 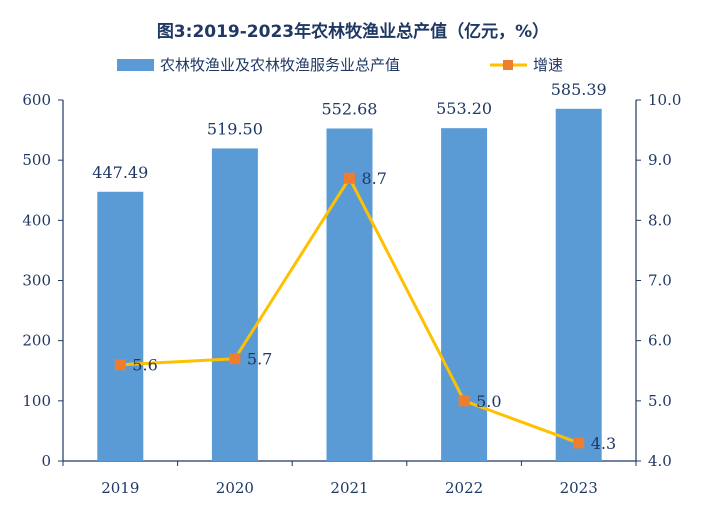 What do you see at coordinates (235, 128) in the screenshot?
I see `bar-data-label: 519.50` at bounding box center [235, 128].